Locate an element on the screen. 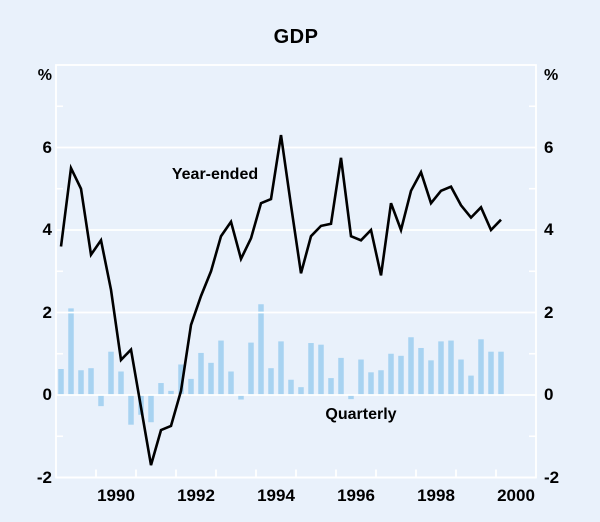 This screenshot has height=522, width=600. x-axis-label: 1990 is located at coordinates (116, 495).